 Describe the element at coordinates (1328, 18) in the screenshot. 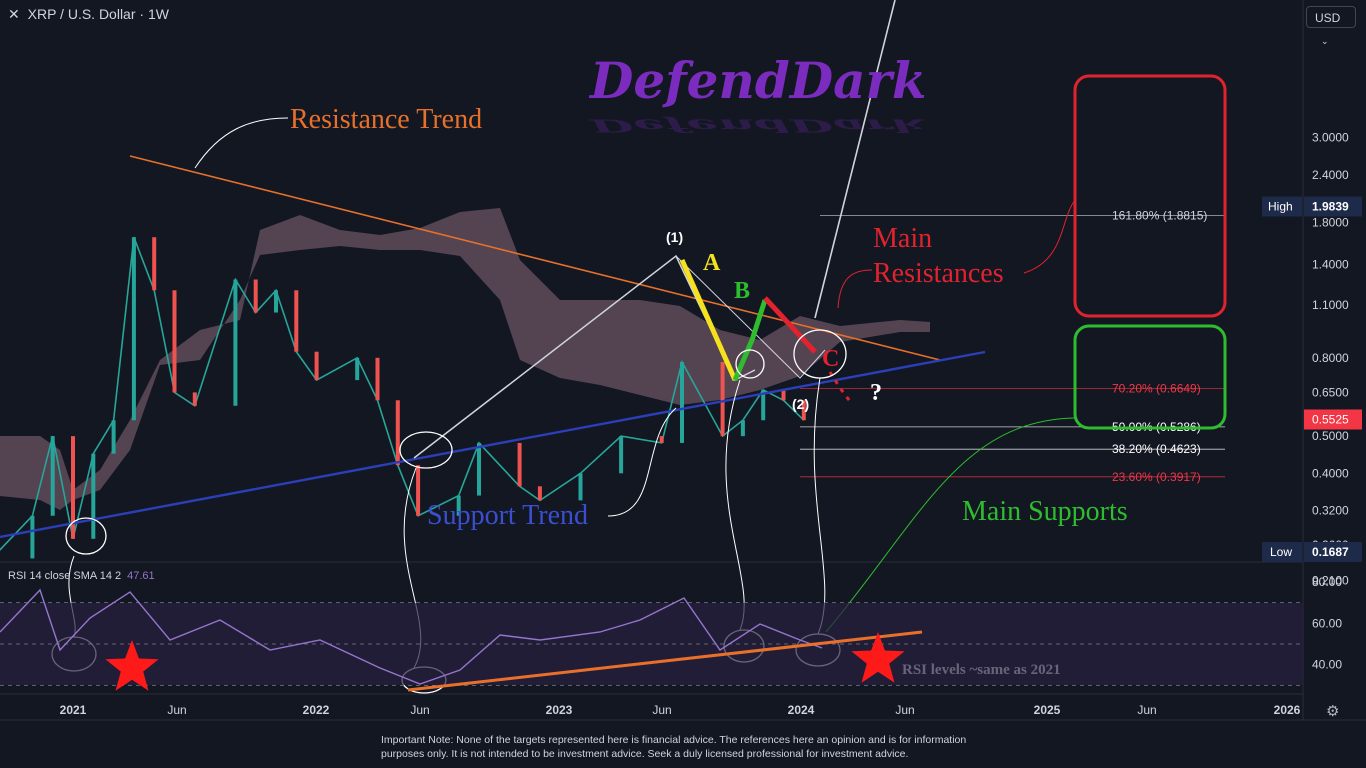

I see `currency-label: USD` at that location.